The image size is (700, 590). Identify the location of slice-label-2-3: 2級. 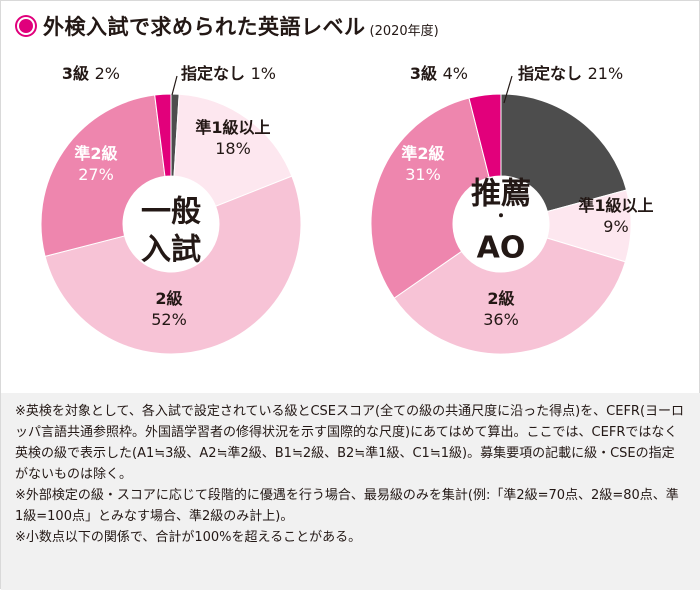
(500, 298).